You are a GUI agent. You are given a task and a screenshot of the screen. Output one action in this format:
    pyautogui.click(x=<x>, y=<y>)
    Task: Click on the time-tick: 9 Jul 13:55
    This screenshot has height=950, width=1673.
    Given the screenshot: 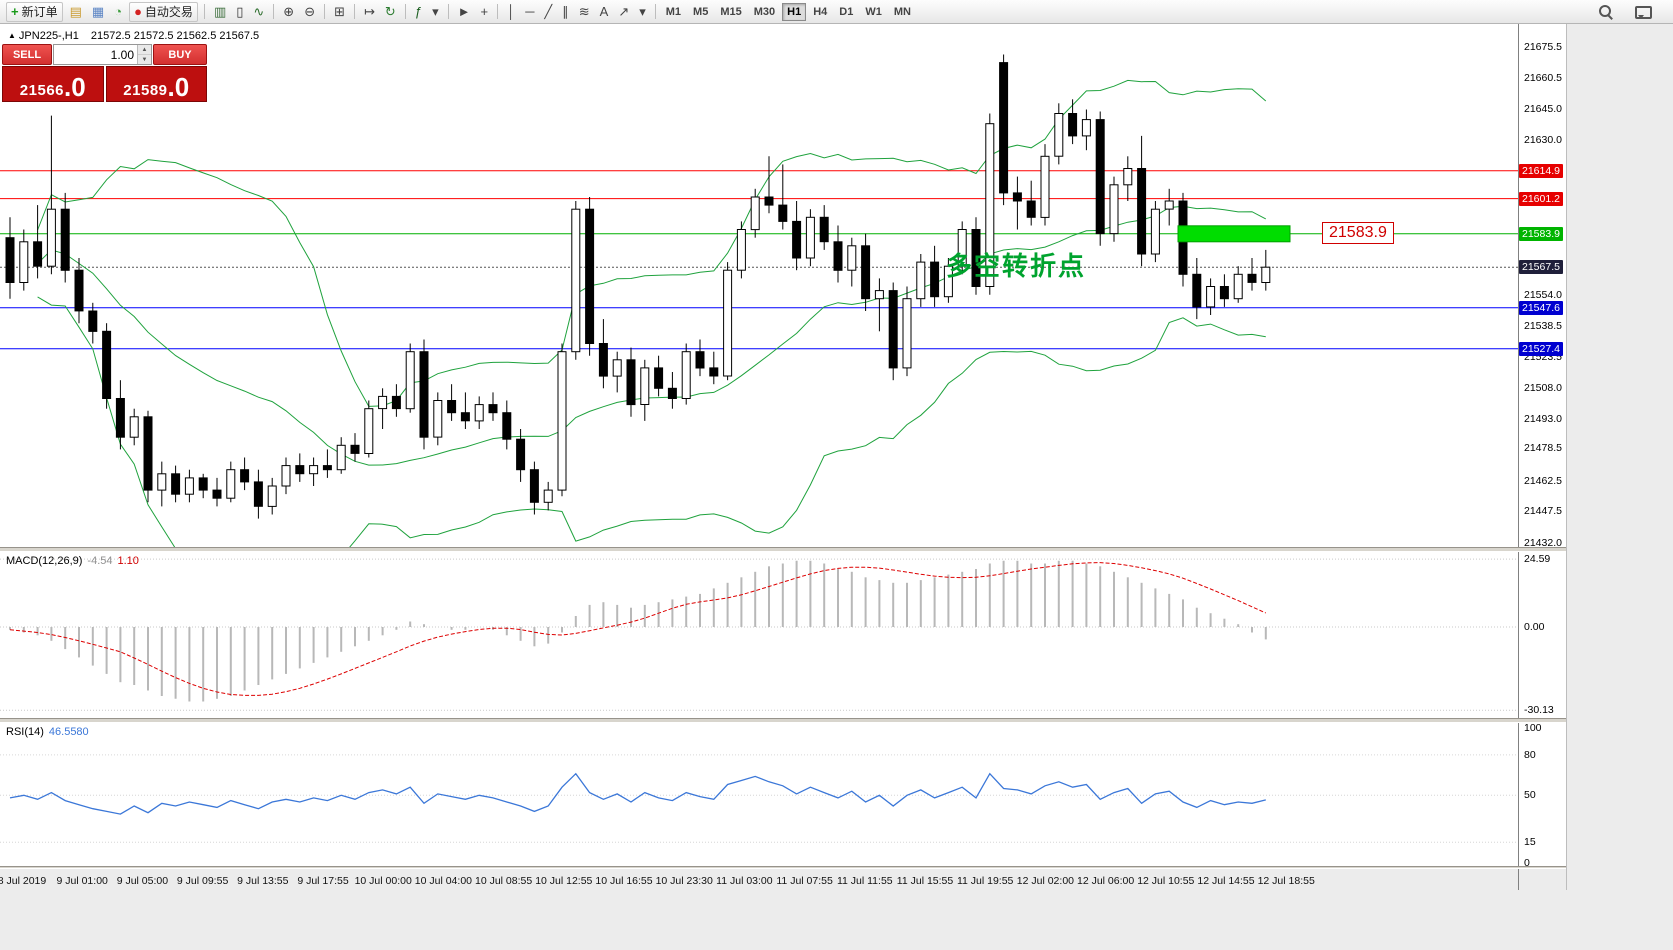 What is the action you would take?
    pyautogui.click(x=263, y=881)
    